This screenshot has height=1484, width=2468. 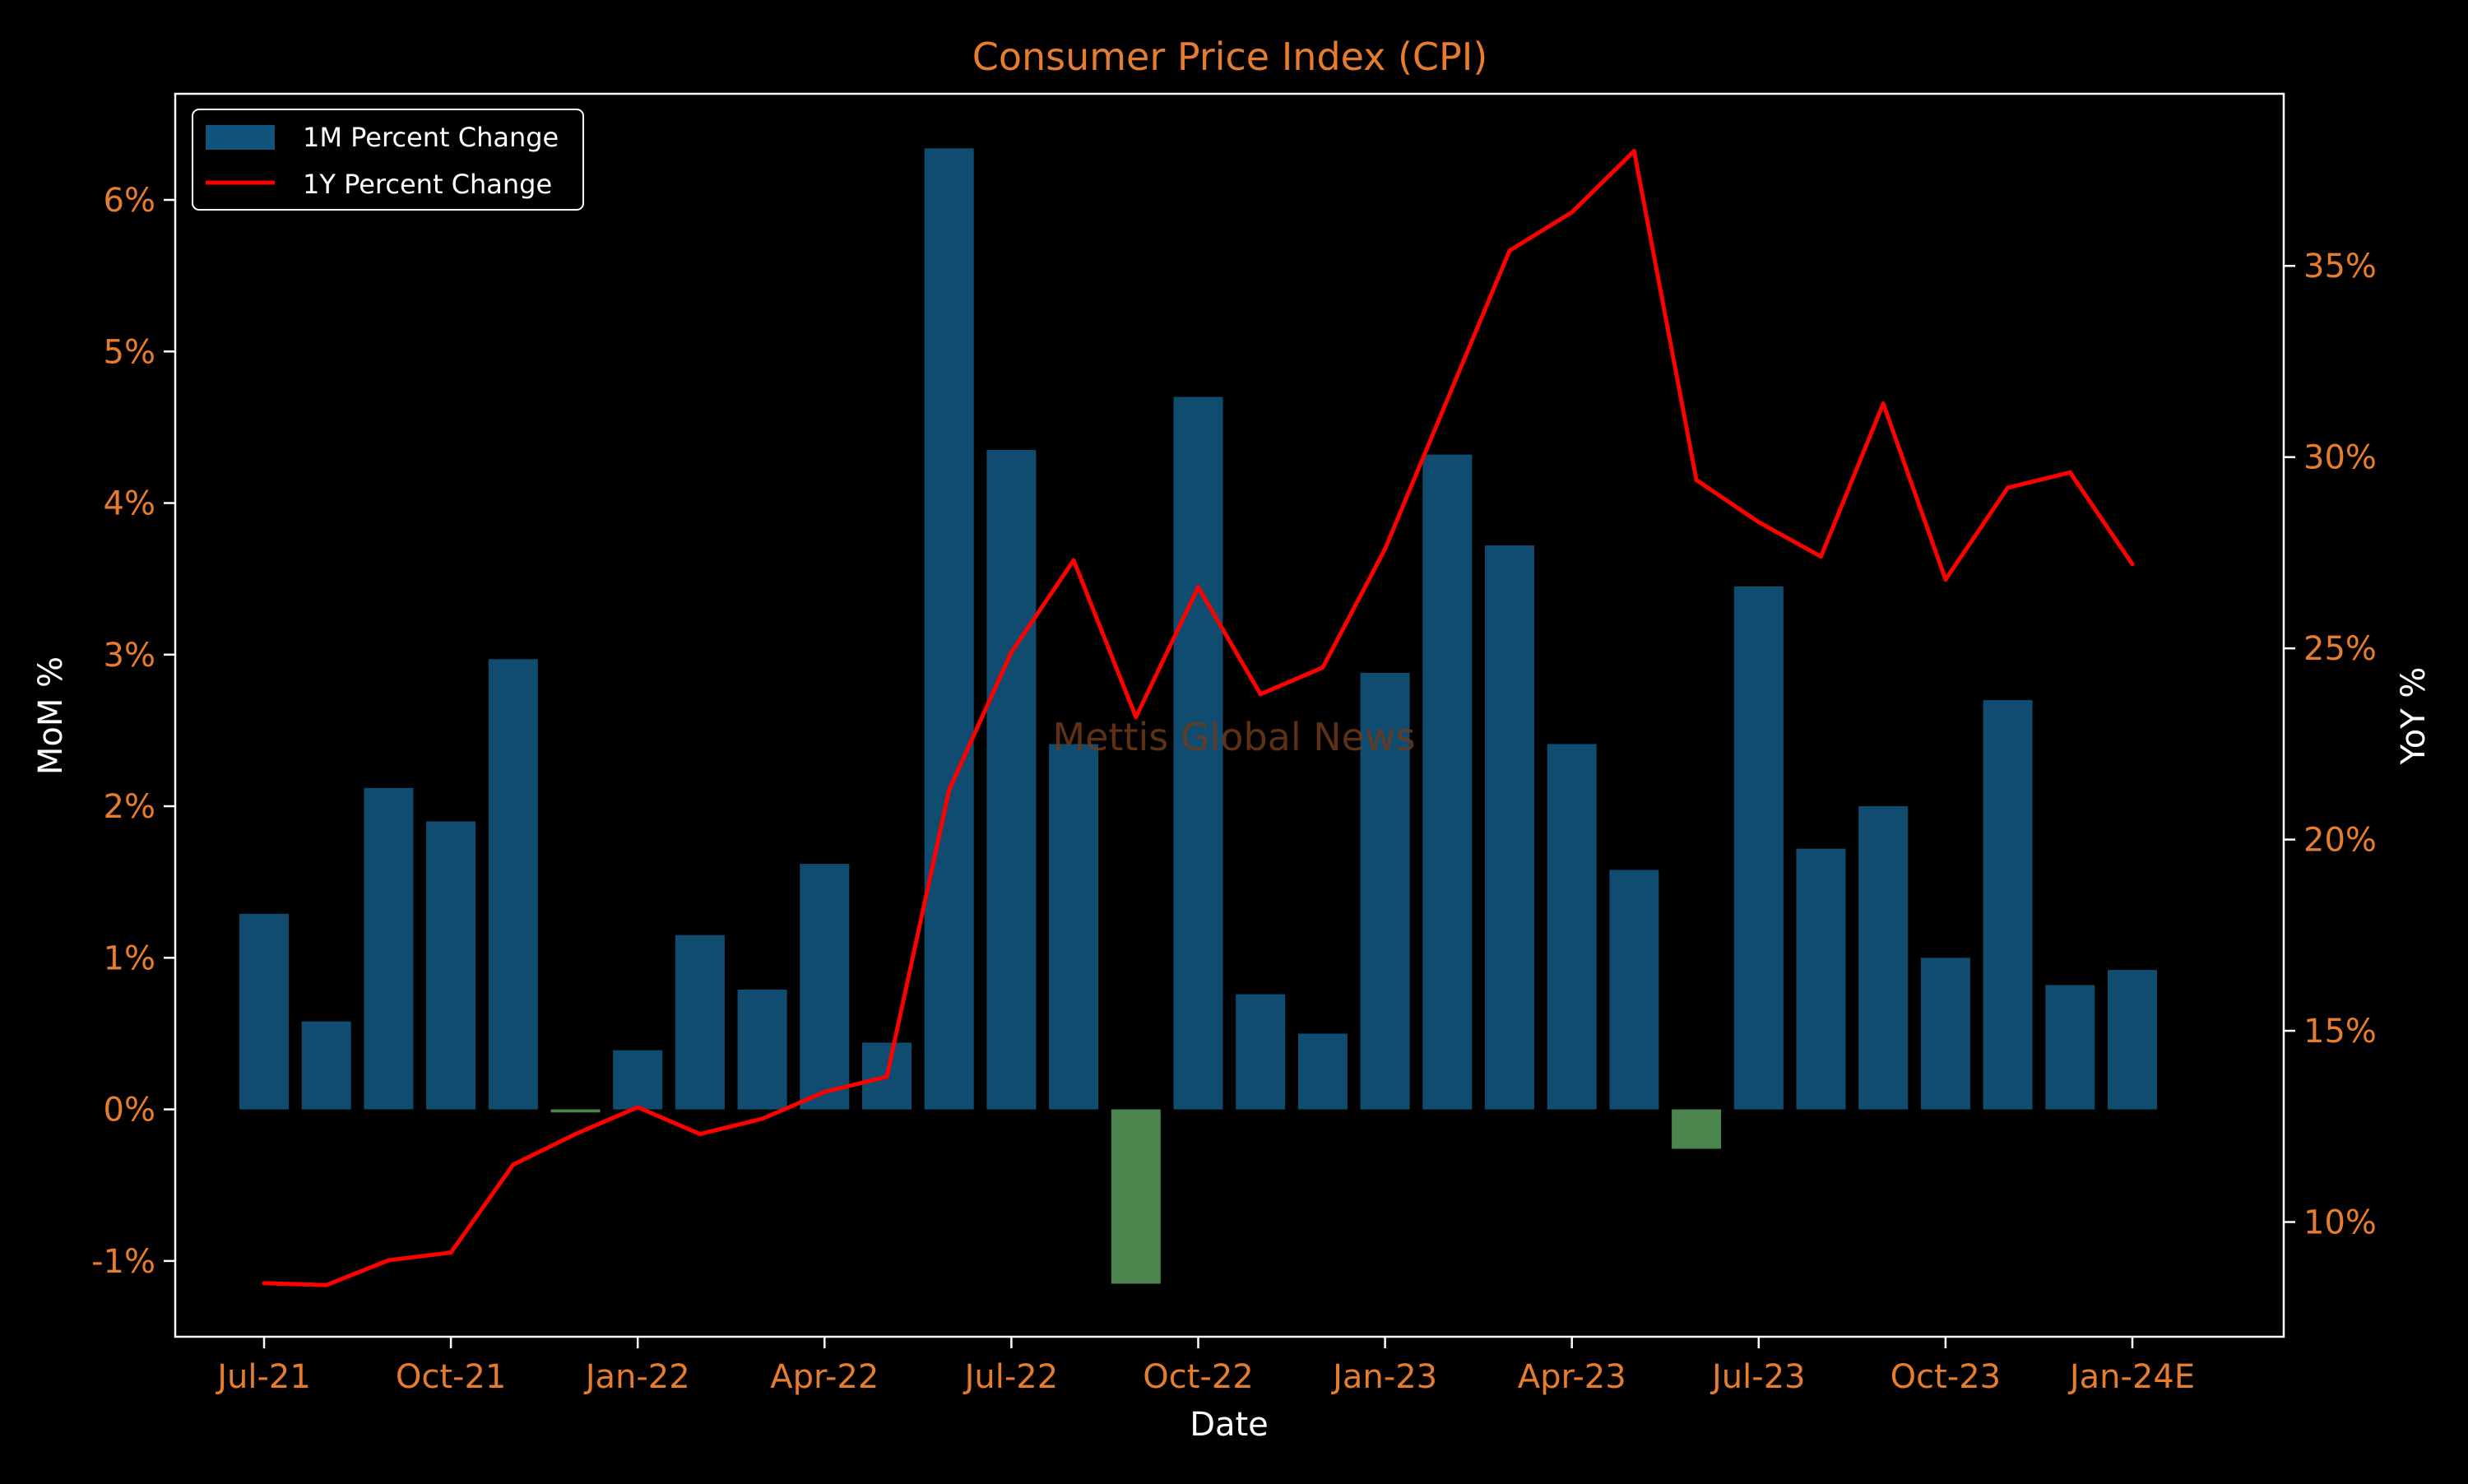 I want to click on x-tick-label: Oct-22, so click(x=1198, y=1377).